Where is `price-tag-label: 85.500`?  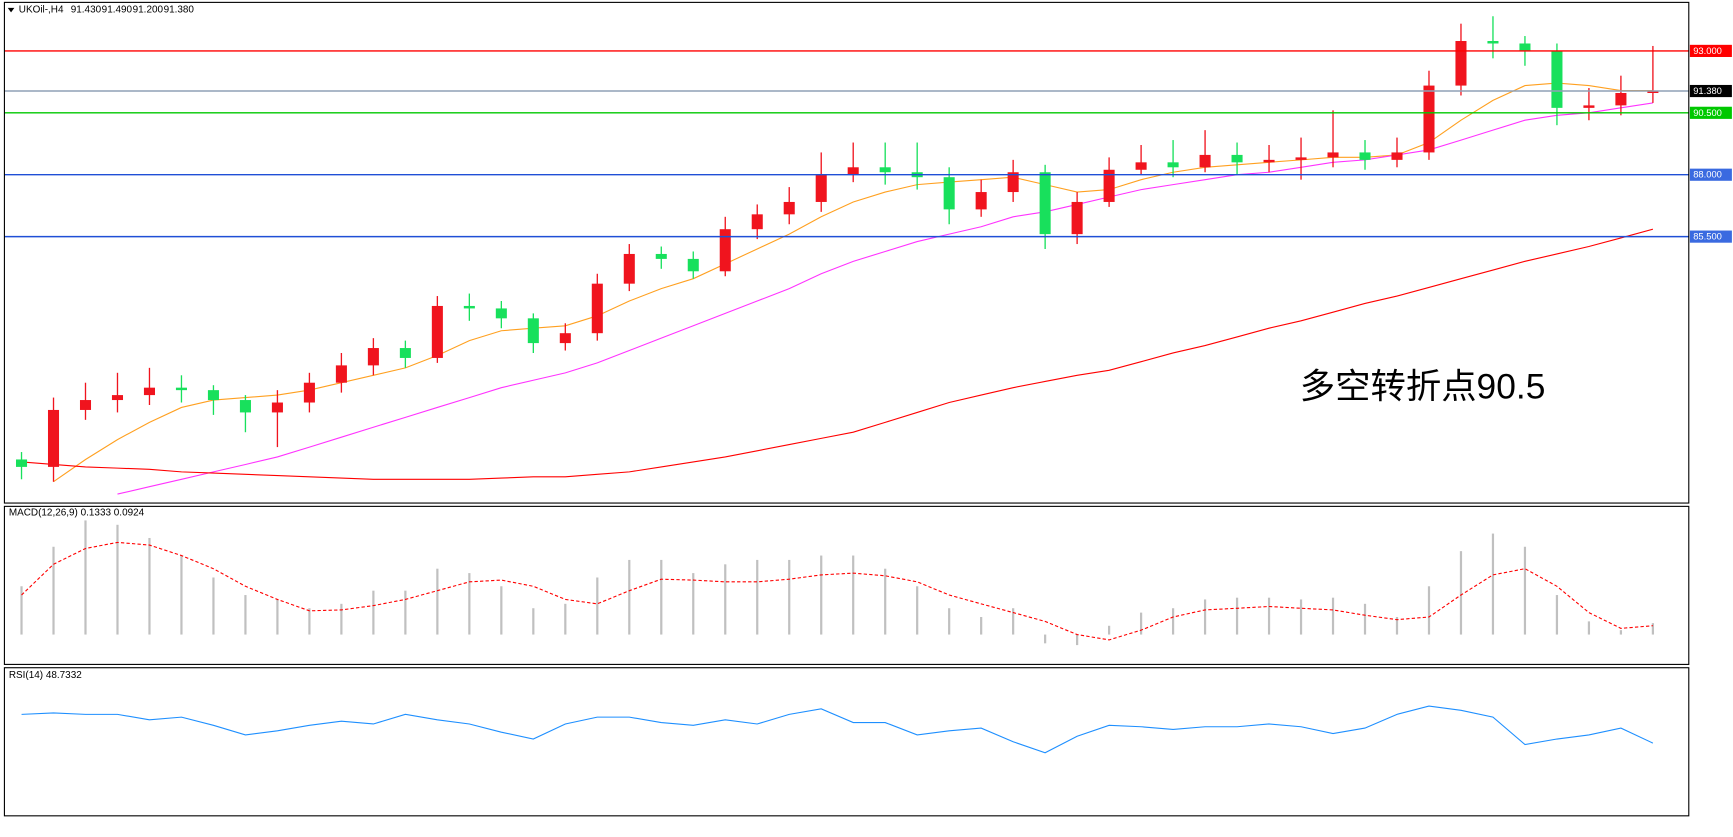 price-tag-label: 85.500 is located at coordinates (1707, 236).